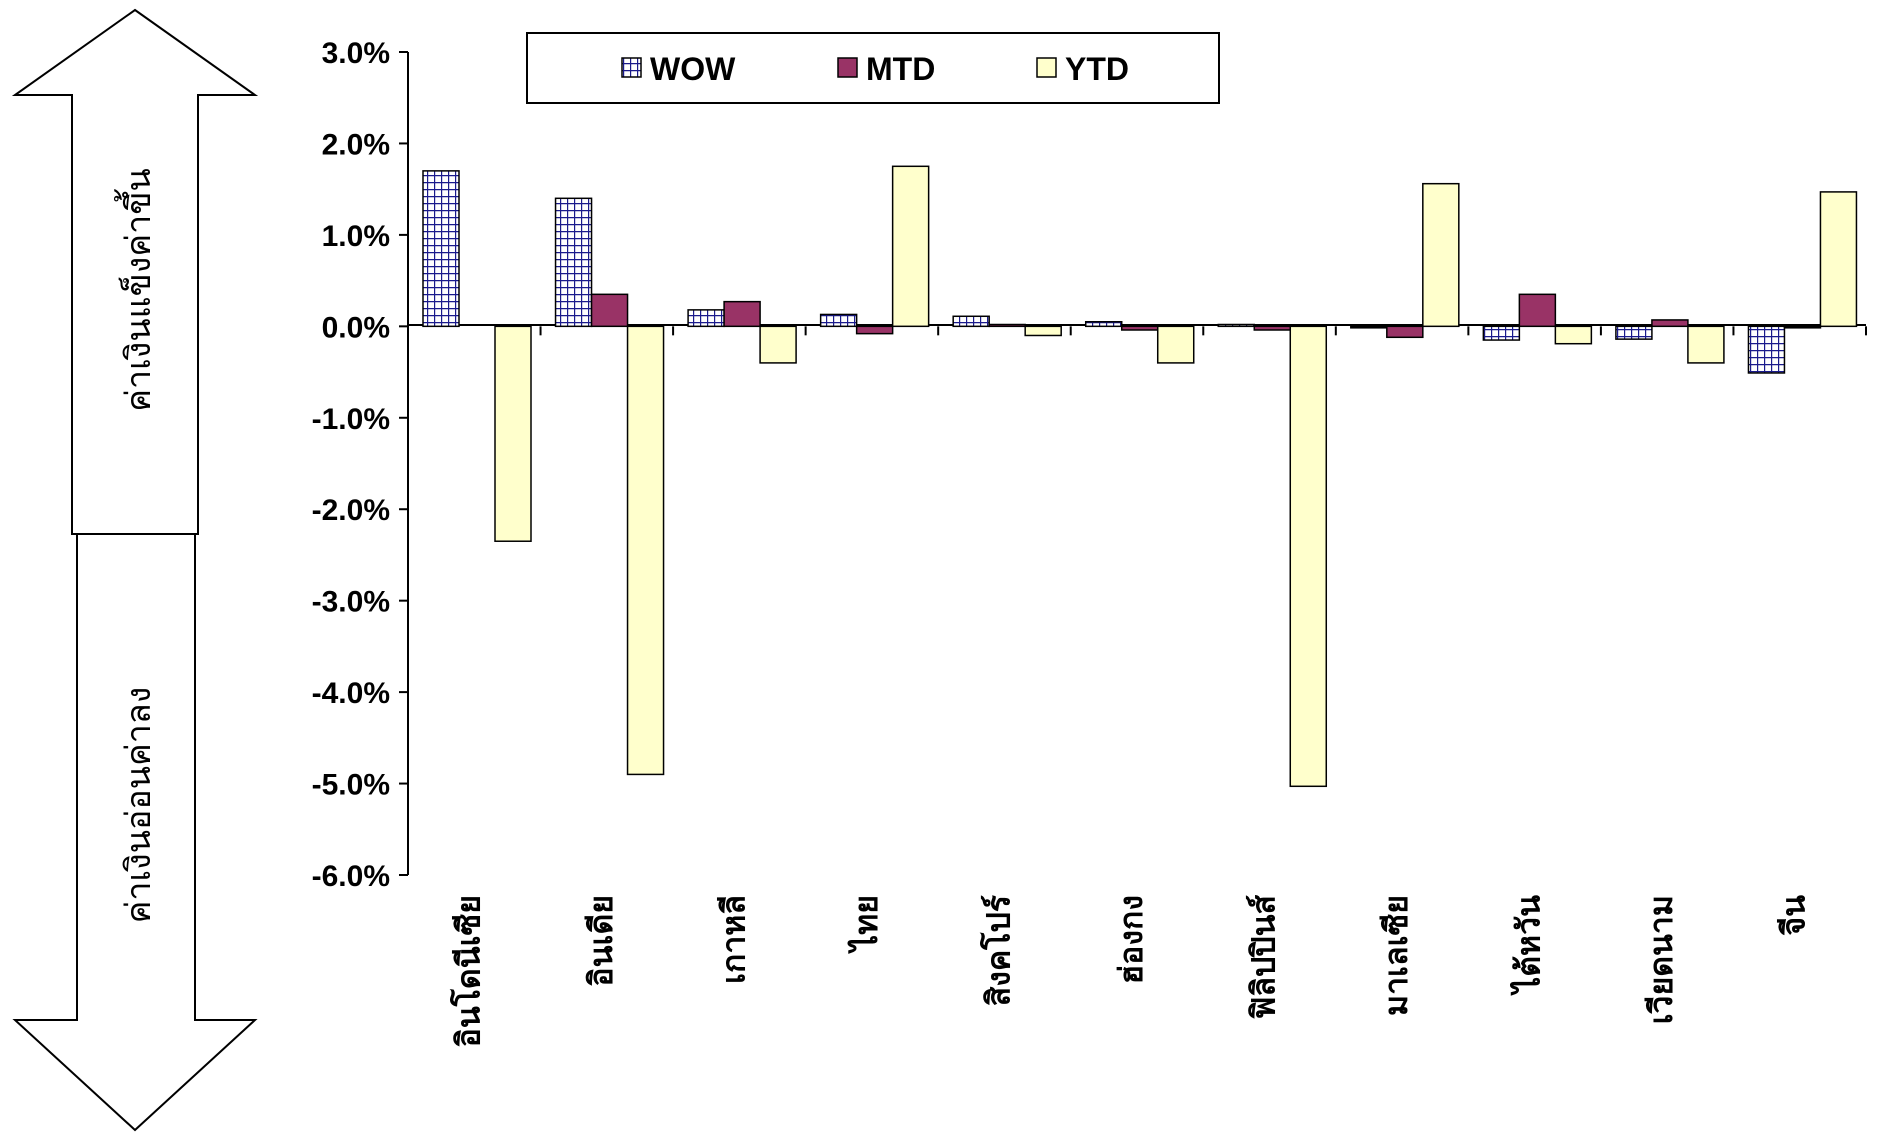  Describe the element at coordinates (351, 602) in the screenshot. I see `y-tick-label: -3.0%` at that location.